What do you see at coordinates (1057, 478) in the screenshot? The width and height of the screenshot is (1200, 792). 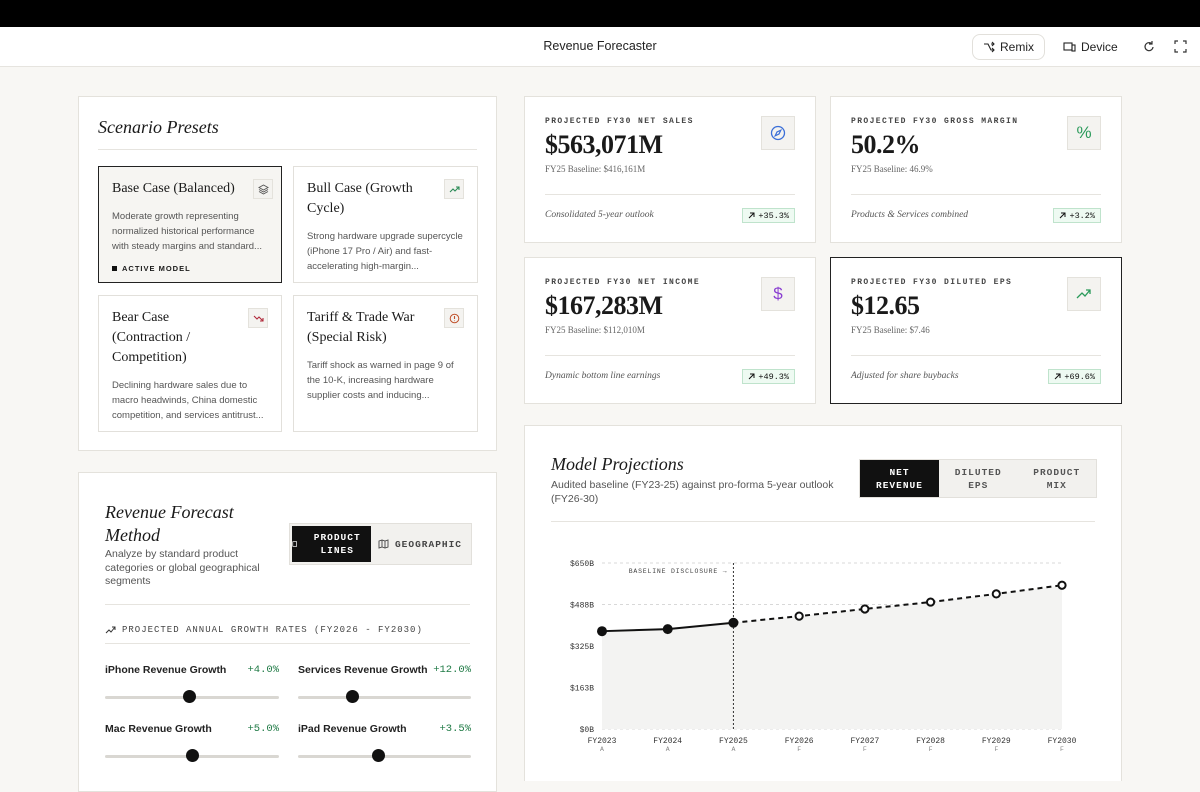 I see `chart-tab: PRODUCT MIX` at bounding box center [1057, 478].